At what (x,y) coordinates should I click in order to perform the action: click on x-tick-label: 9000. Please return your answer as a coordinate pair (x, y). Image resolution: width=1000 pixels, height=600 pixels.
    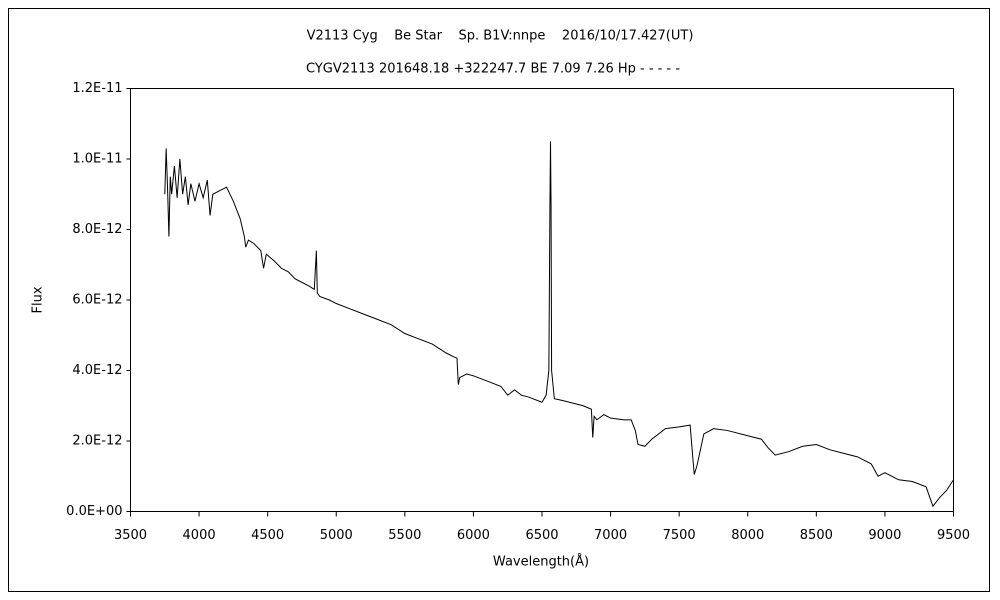
    Looking at the image, I should click on (884, 535).